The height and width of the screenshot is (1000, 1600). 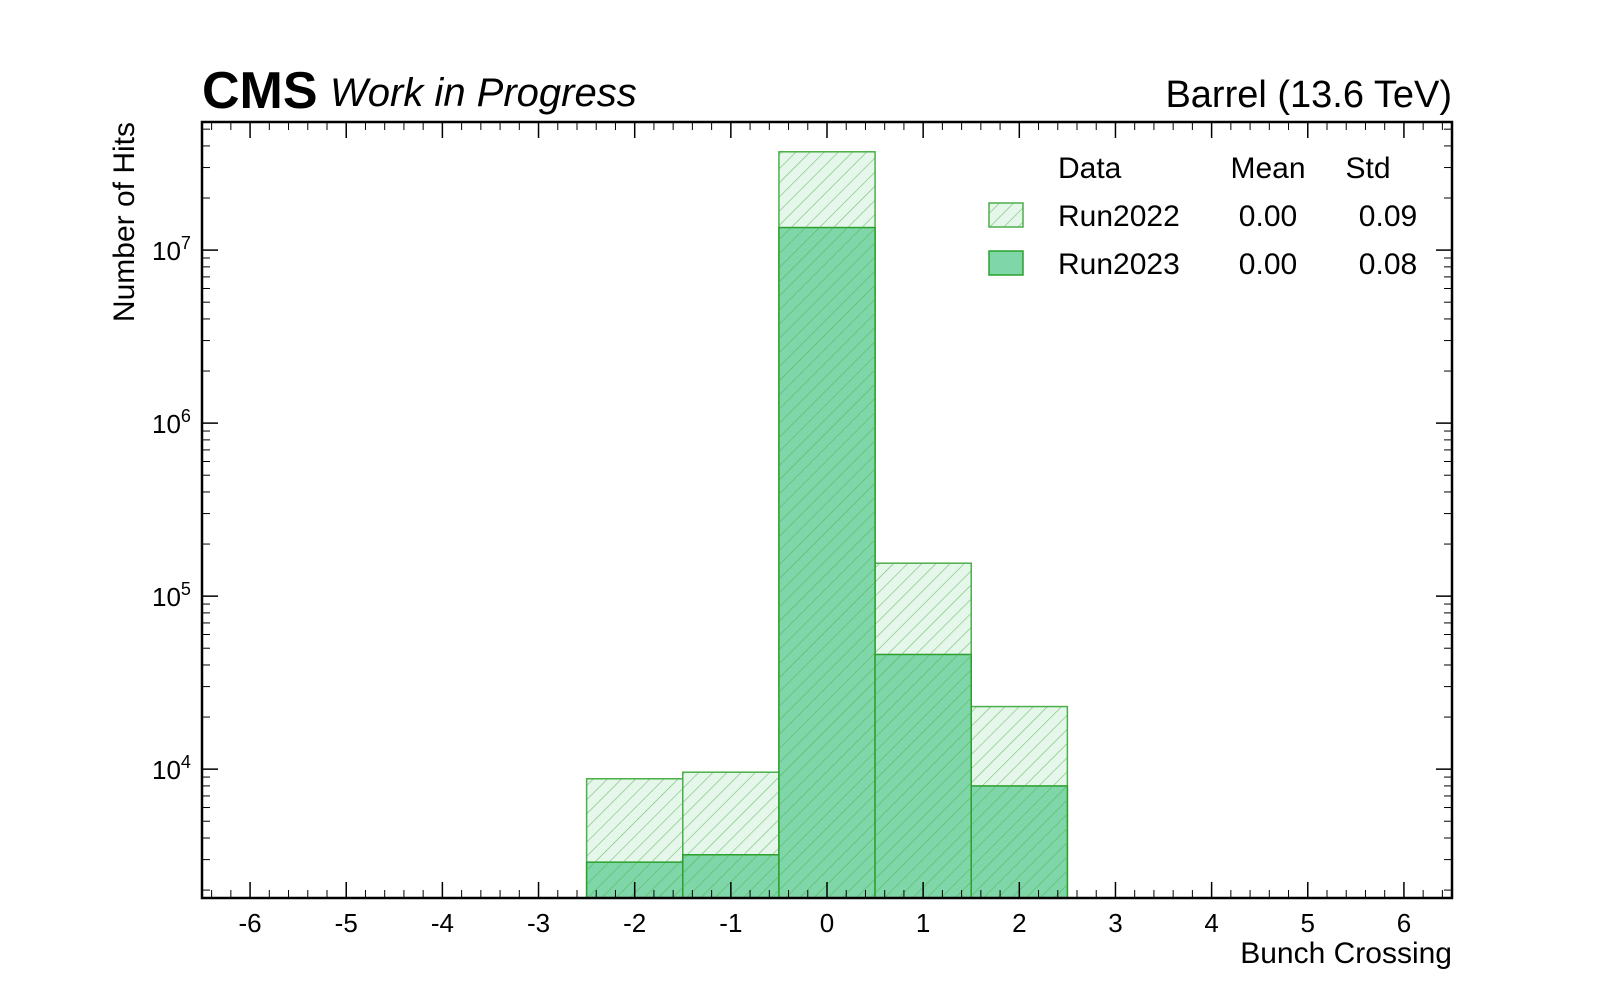 What do you see at coordinates (827, 923) in the screenshot?
I see `x-tick-label: 0` at bounding box center [827, 923].